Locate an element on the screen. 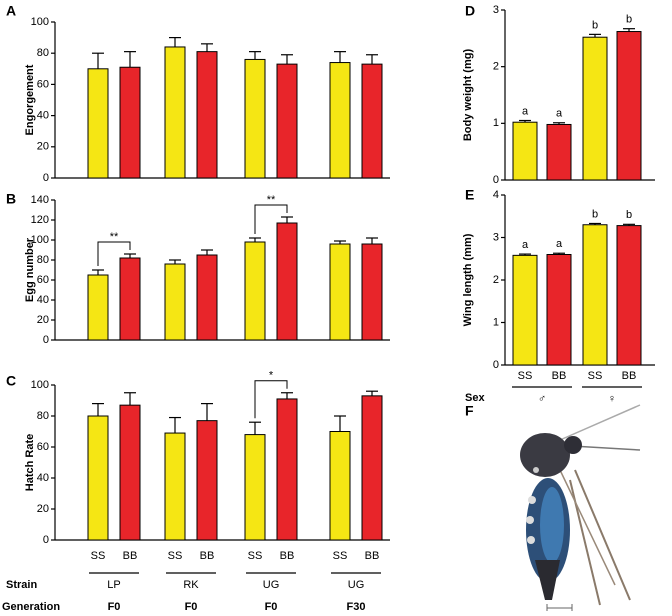  y-axis-label: Body weight (mg) is located at coordinates (468, 95).